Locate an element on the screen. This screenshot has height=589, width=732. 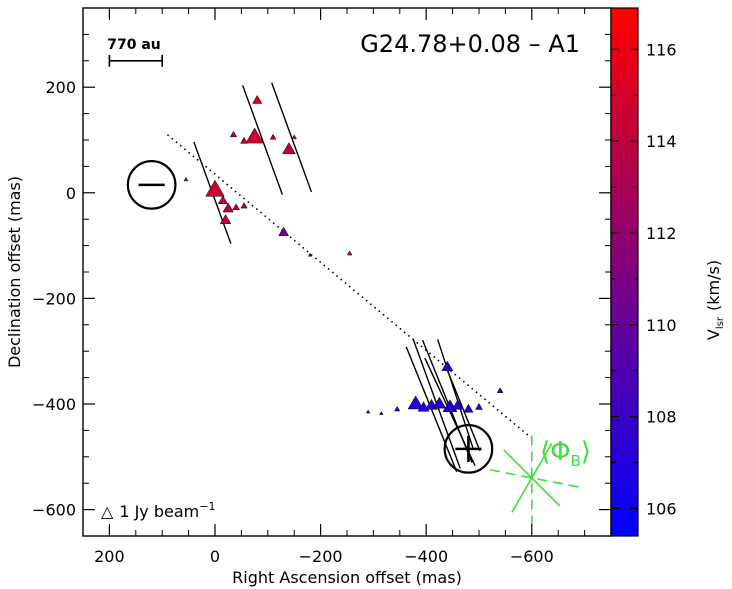
colorbar-tick-label: 114 is located at coordinates (661, 141).